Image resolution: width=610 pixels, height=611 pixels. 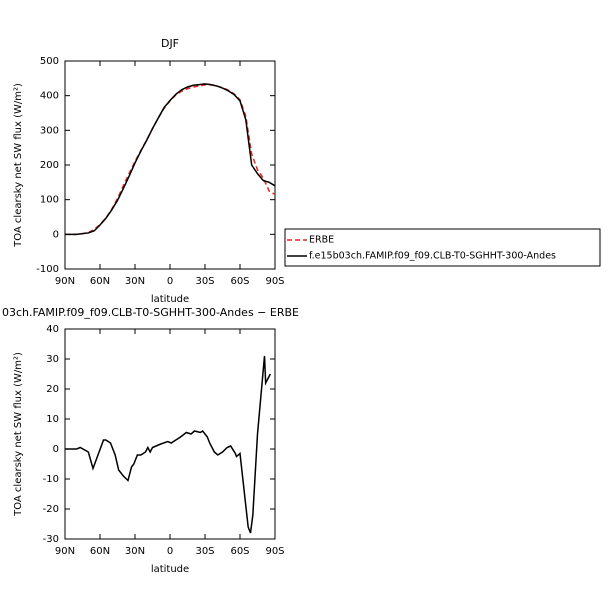 I want to click on y-tick-label: -30, so click(x=51, y=539).